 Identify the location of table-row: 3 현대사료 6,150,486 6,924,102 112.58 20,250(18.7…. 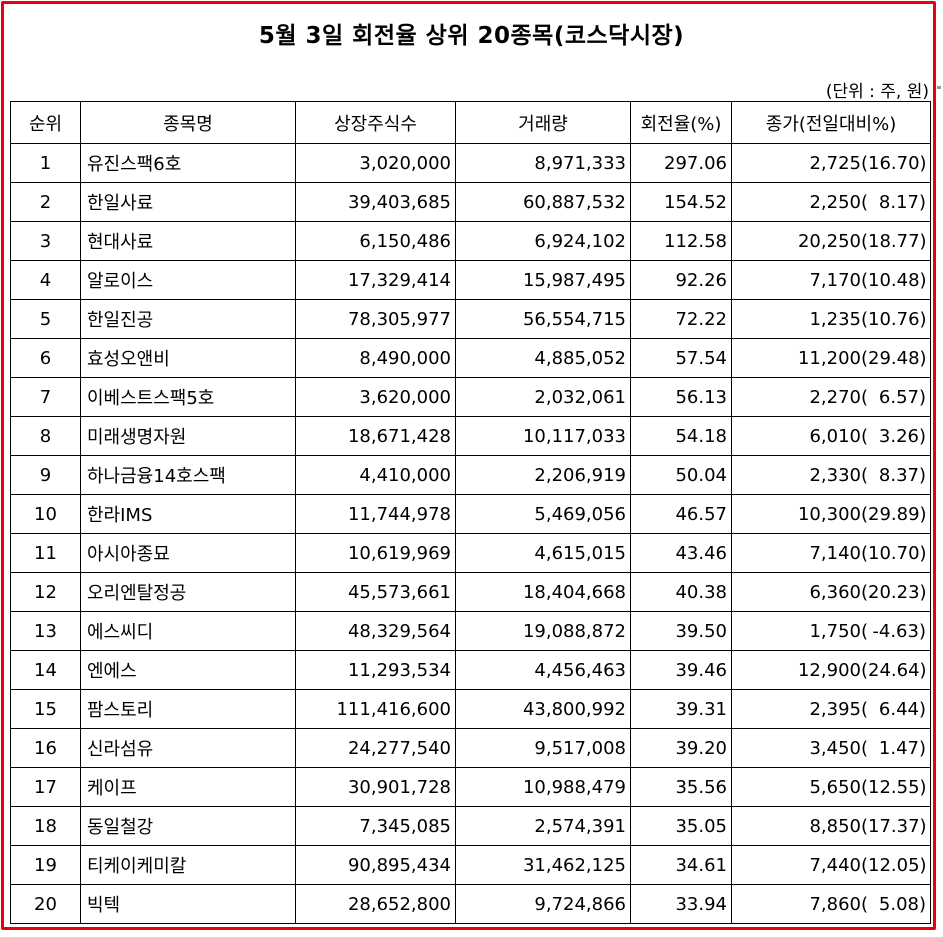
(470, 241).